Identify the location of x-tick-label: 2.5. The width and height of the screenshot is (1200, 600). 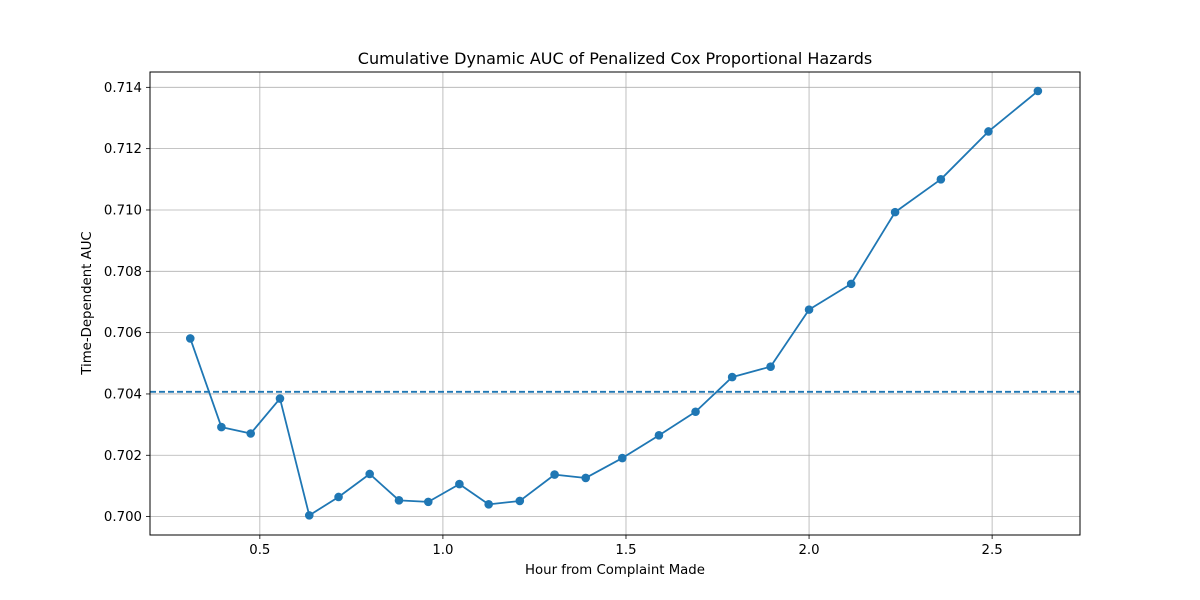
(992, 550).